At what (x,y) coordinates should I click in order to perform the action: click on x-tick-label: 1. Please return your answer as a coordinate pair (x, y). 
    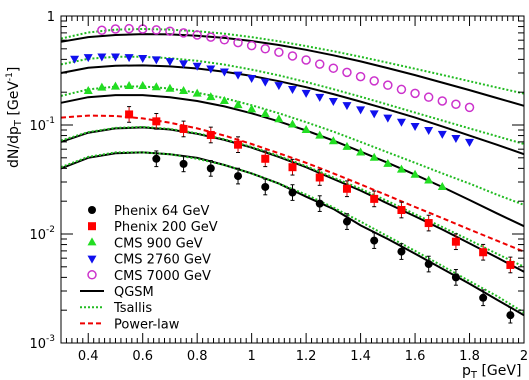
    Looking at the image, I should click on (252, 356).